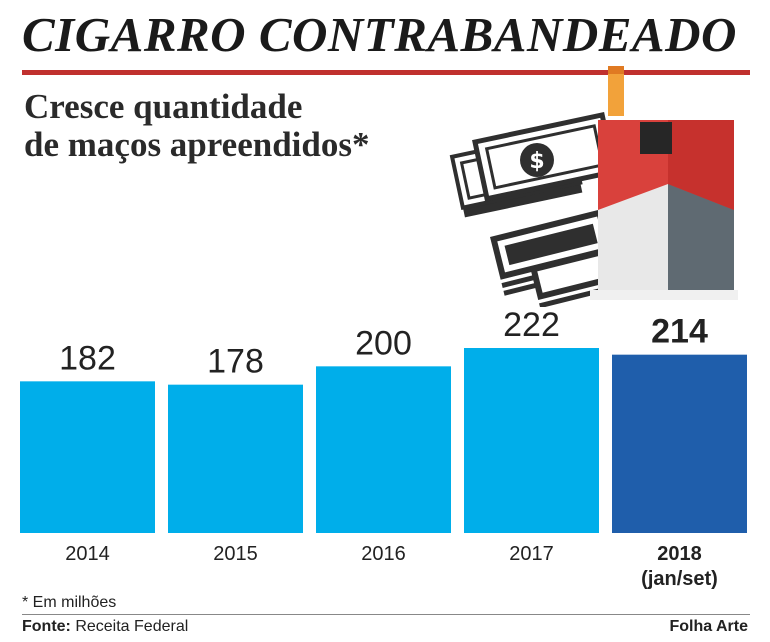 Image resolution: width=770 pixels, height=642 pixels. What do you see at coordinates (679, 579) in the screenshot?
I see `category-note-2018: (jan/set)` at bounding box center [679, 579].